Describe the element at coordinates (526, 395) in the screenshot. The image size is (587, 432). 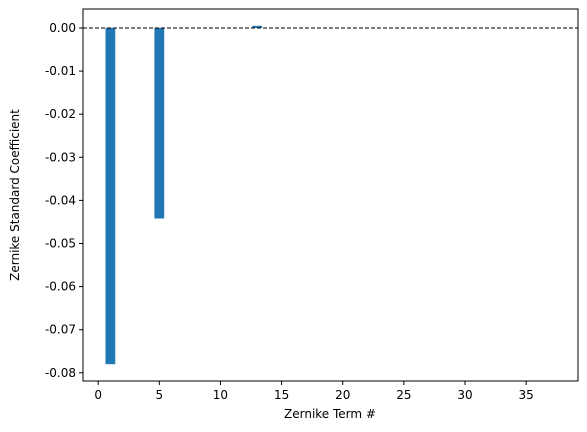
I see `x-tick-label: 35` at that location.